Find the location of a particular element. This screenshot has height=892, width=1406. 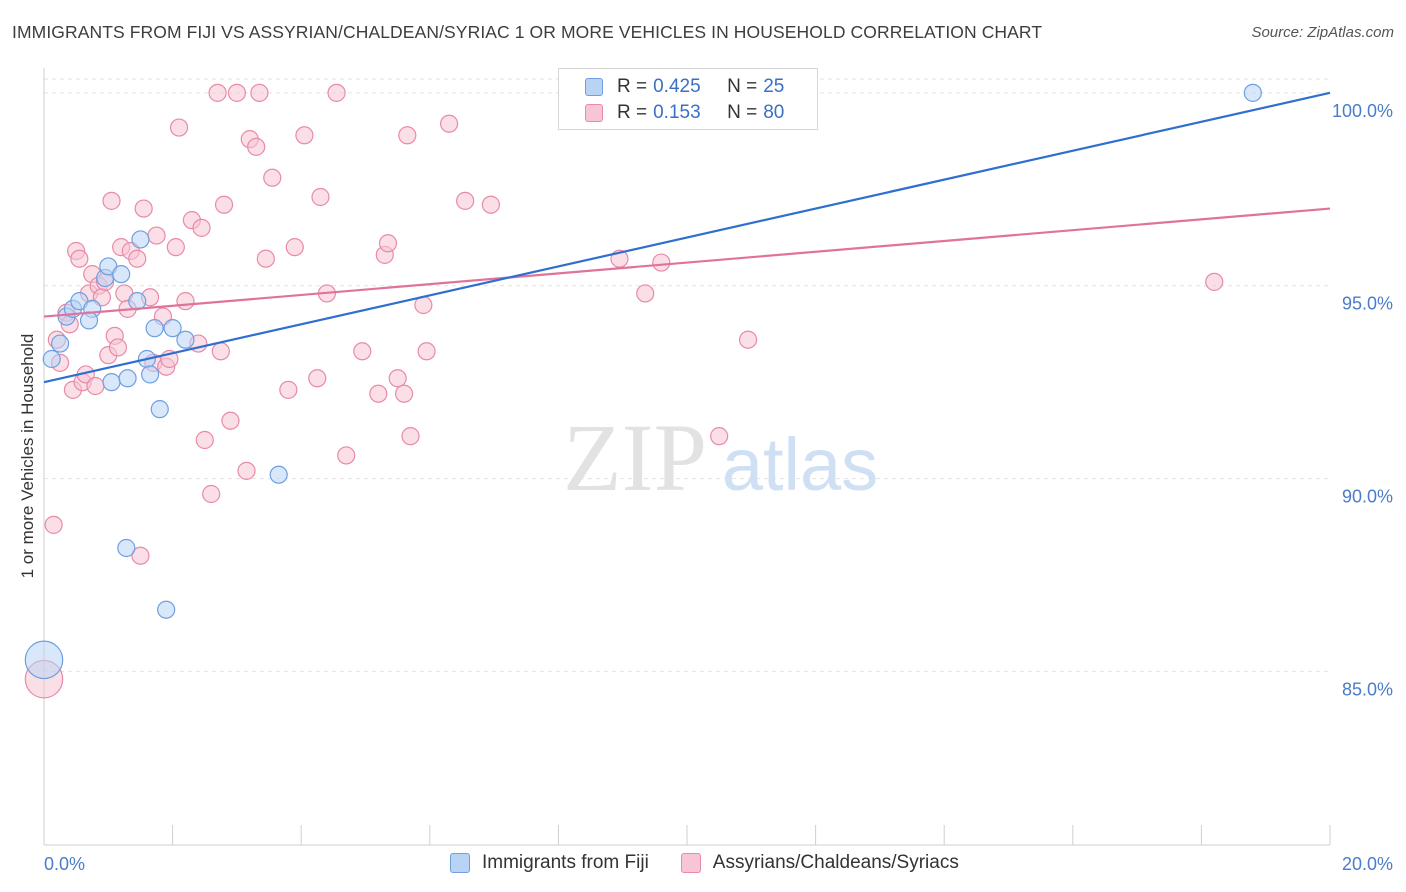

legend-swatch-fiji is located at coordinates (594, 87).